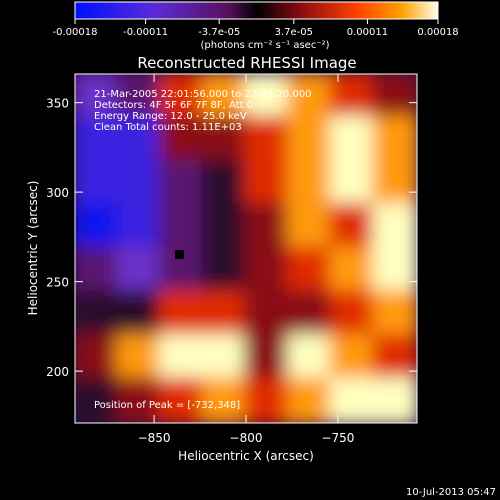 The width and height of the screenshot is (500, 500). Describe the element at coordinates (167, 405) in the screenshot. I see `peak-label: Position of Peak = [-732,348]` at that location.